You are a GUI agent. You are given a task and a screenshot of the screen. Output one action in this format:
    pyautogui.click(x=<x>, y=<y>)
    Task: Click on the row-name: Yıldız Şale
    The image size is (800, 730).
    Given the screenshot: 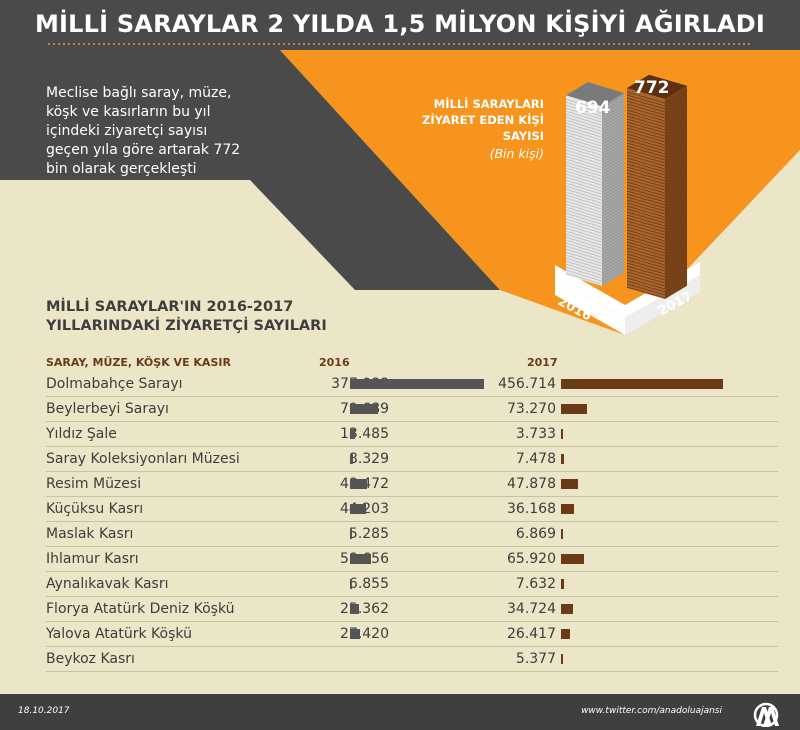 What is the action you would take?
    pyautogui.click(x=81, y=434)
    